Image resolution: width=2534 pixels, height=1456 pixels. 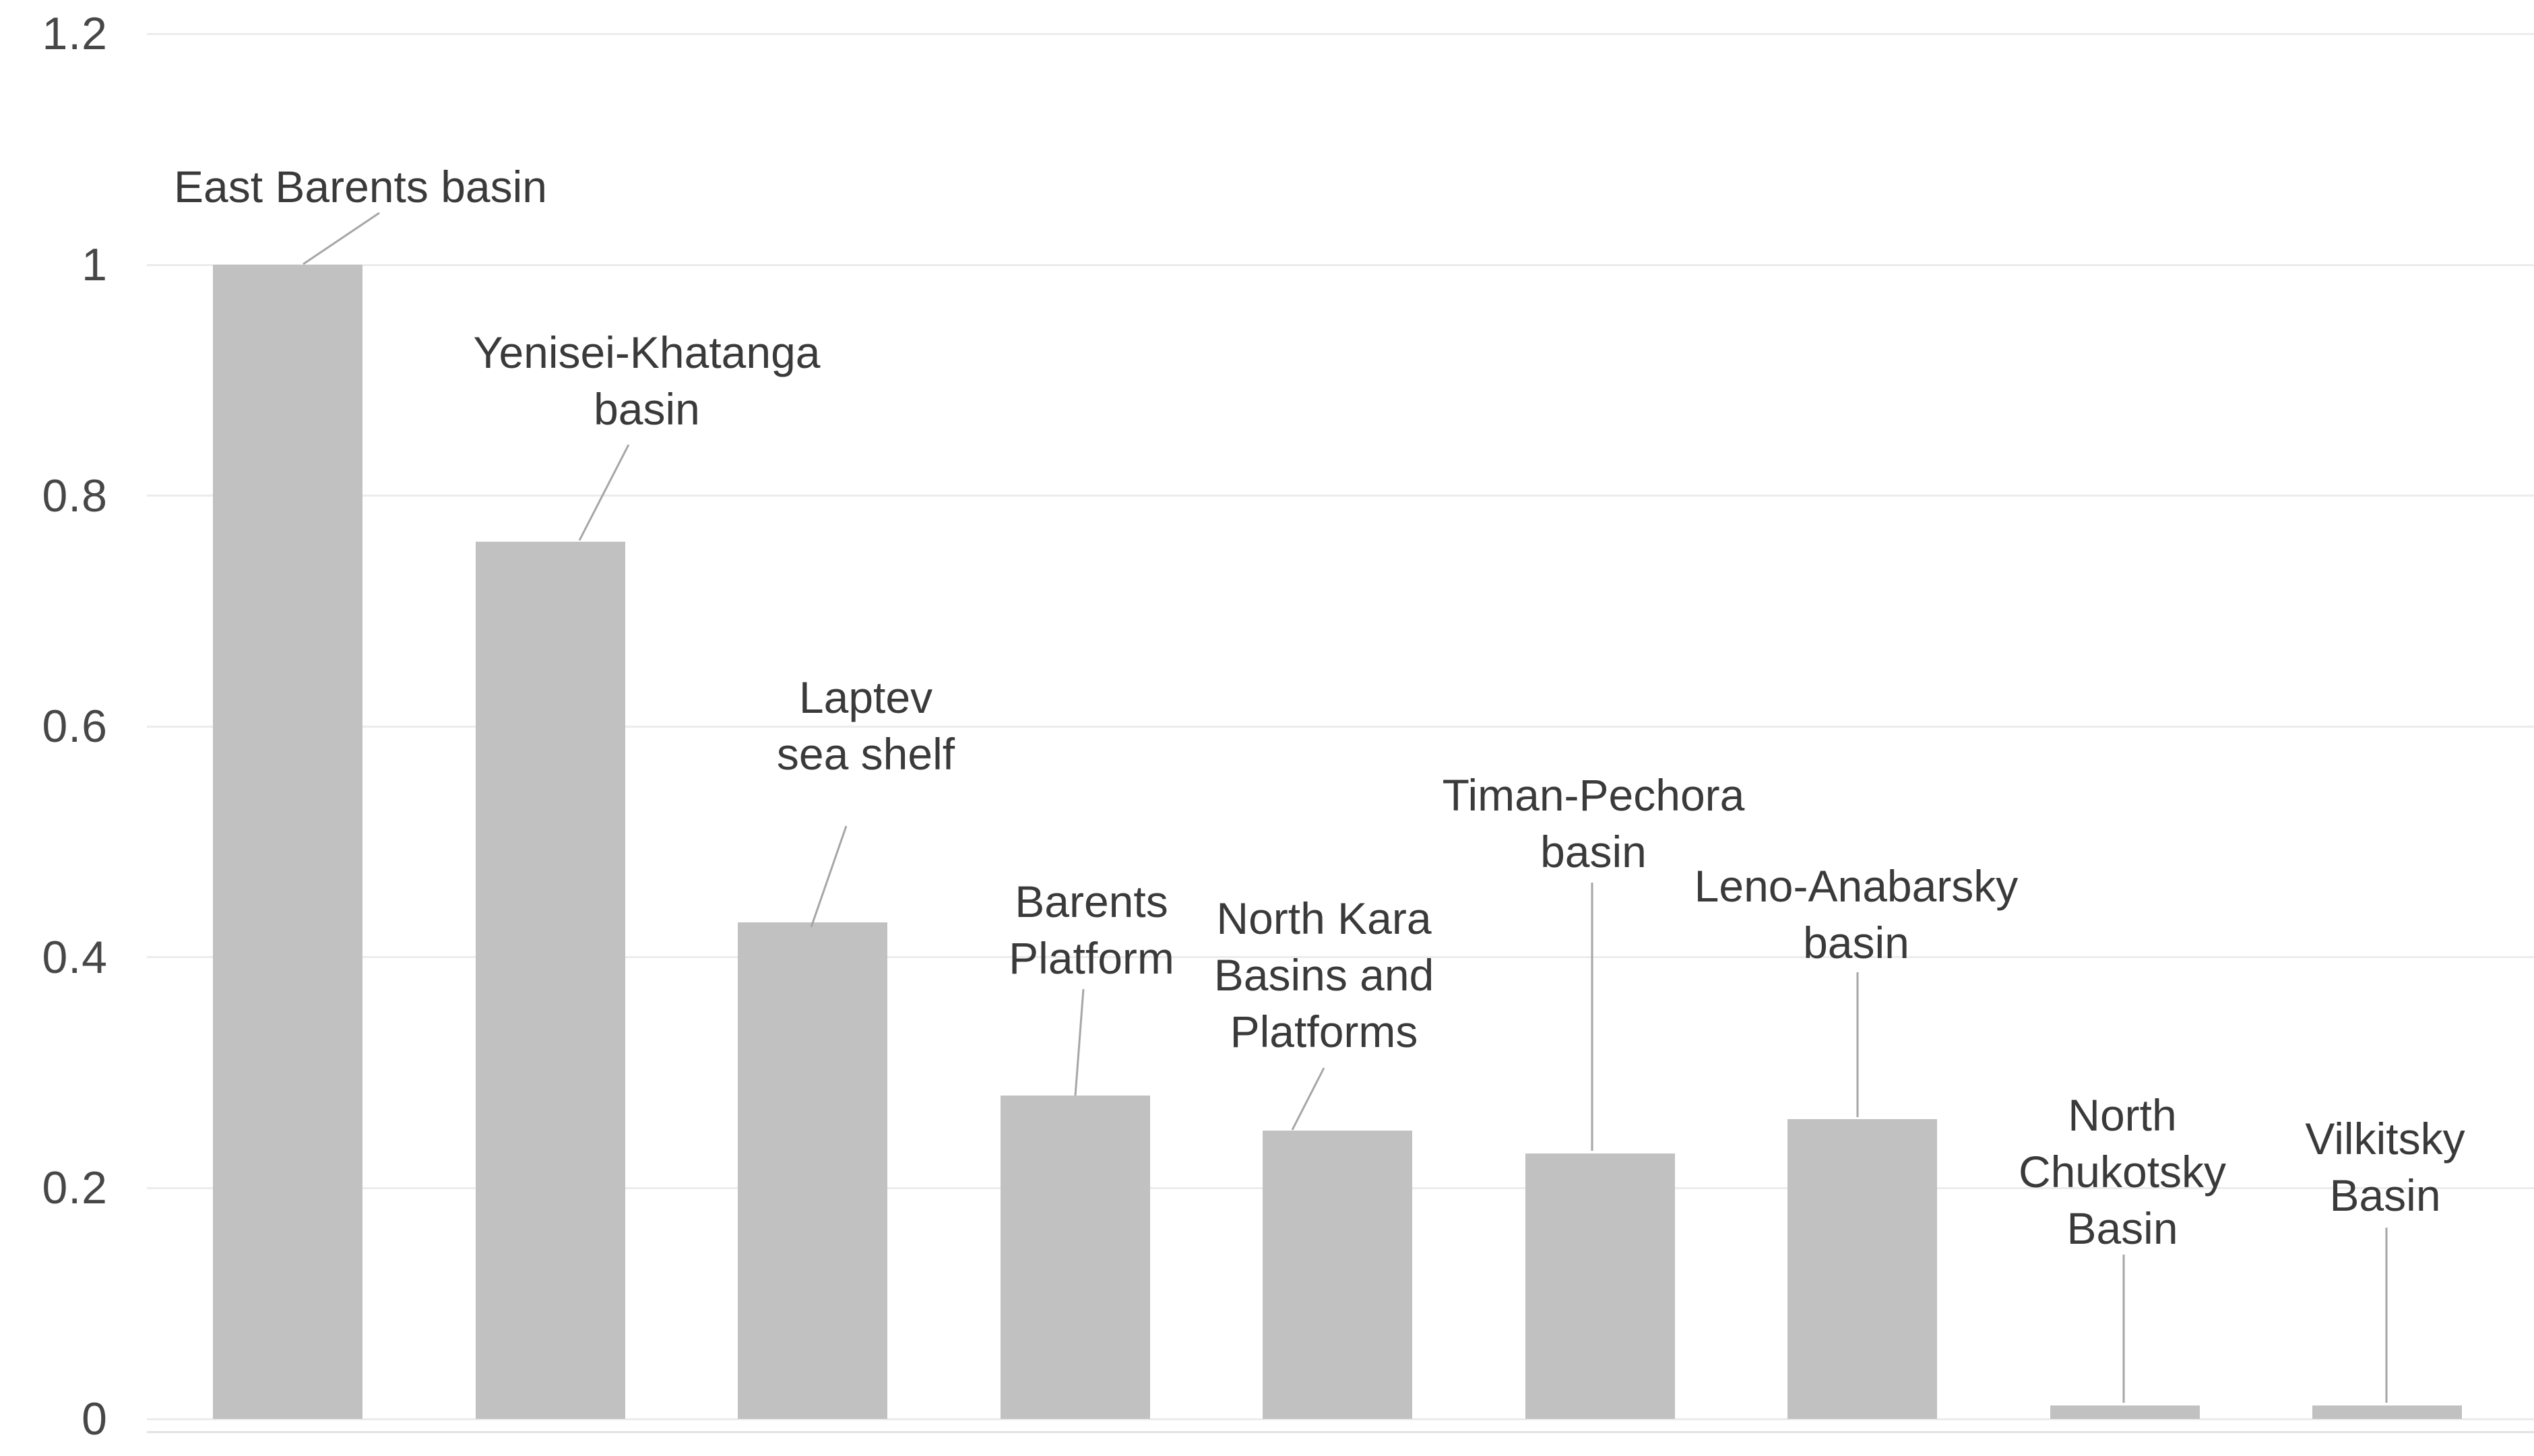 I want to click on y-axis-tick-label: 1.2, so click(x=75, y=34).